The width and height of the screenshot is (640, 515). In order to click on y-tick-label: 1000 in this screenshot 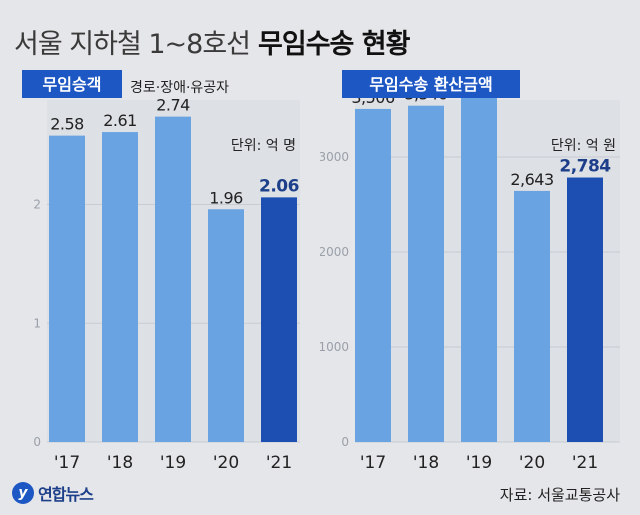, I will do `click(334, 347)`.